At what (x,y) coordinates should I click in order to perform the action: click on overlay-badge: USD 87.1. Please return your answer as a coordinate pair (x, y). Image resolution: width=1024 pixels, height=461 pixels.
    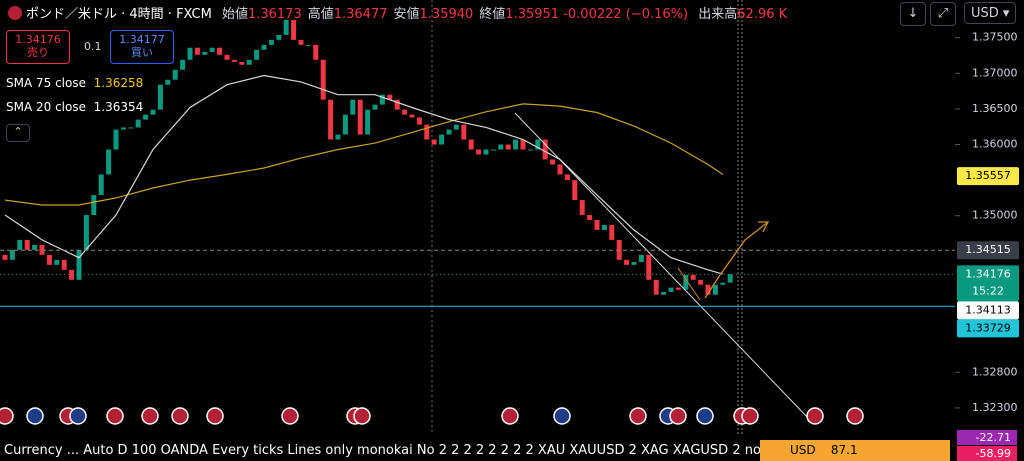
    Looking at the image, I should click on (855, 450).